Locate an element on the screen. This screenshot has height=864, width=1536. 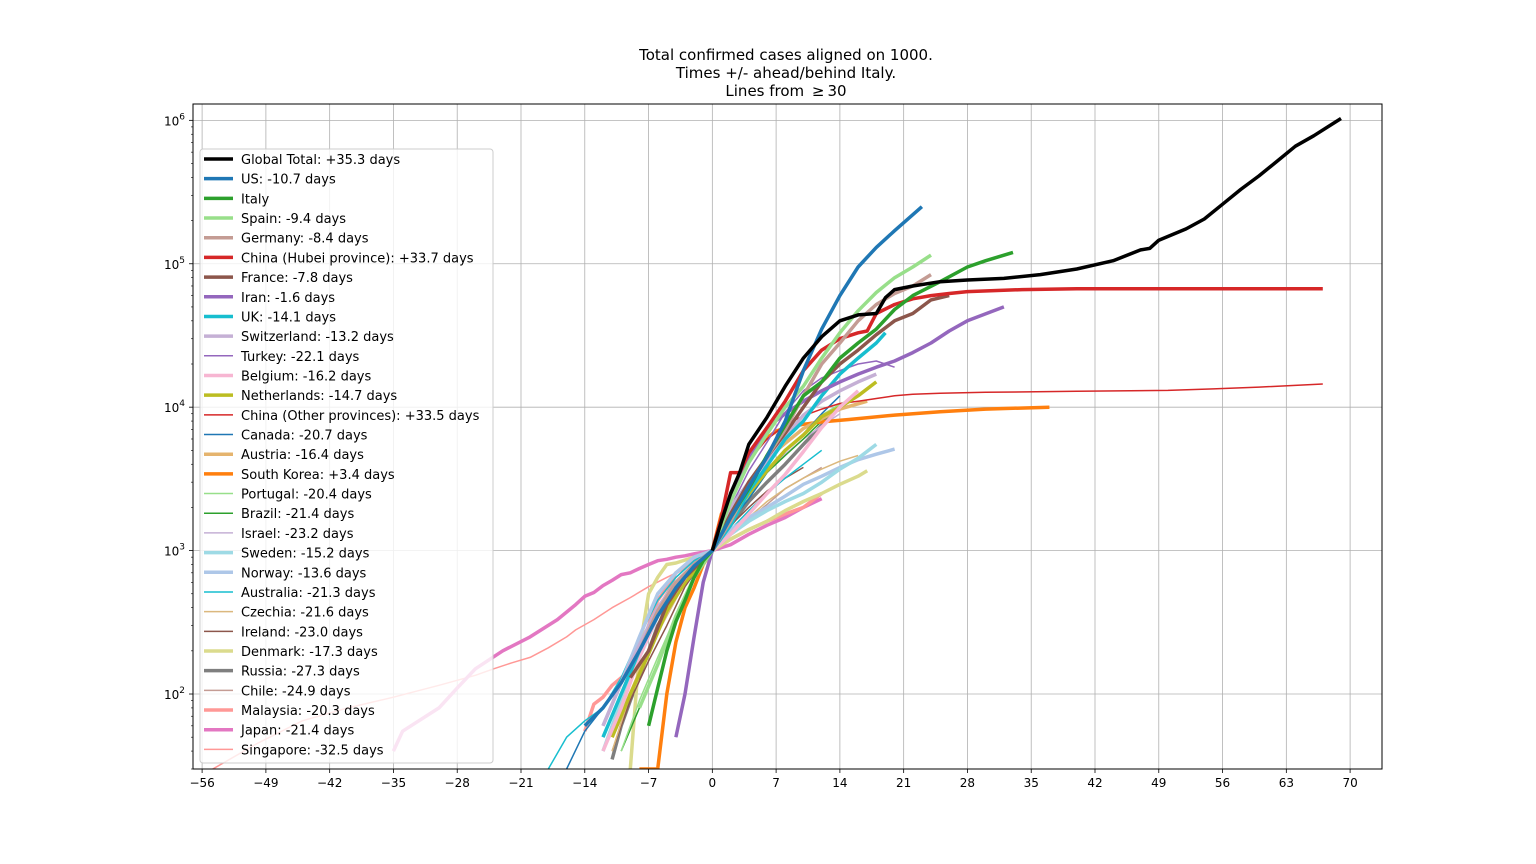
legend-label: China (Hubei province): +33.7 days is located at coordinates (357, 258).